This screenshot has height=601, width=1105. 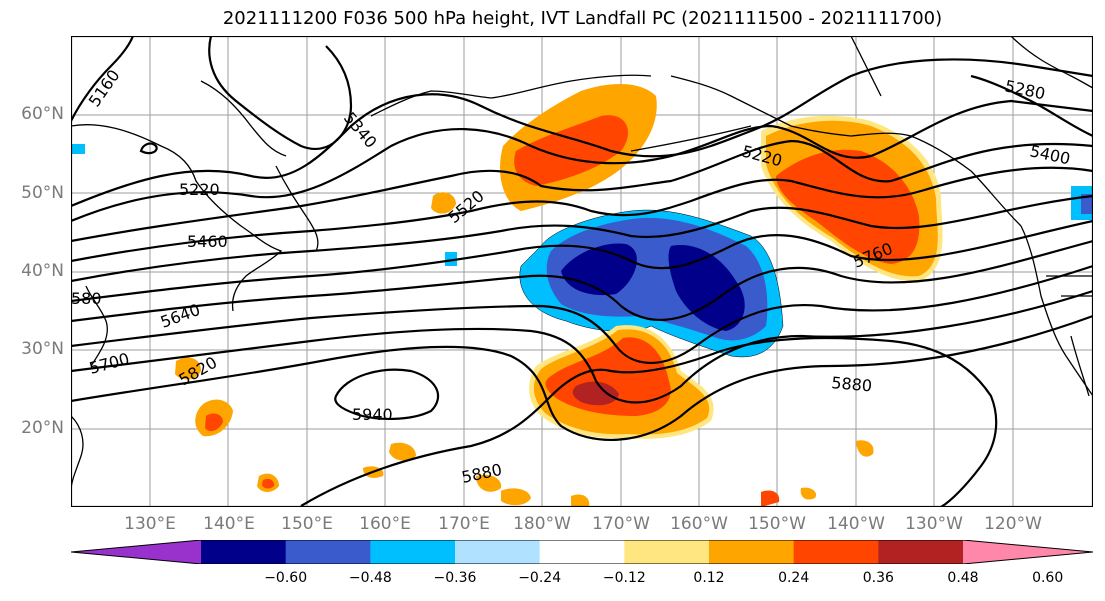 I want to click on contour-label: 5460, so click(x=207, y=241).